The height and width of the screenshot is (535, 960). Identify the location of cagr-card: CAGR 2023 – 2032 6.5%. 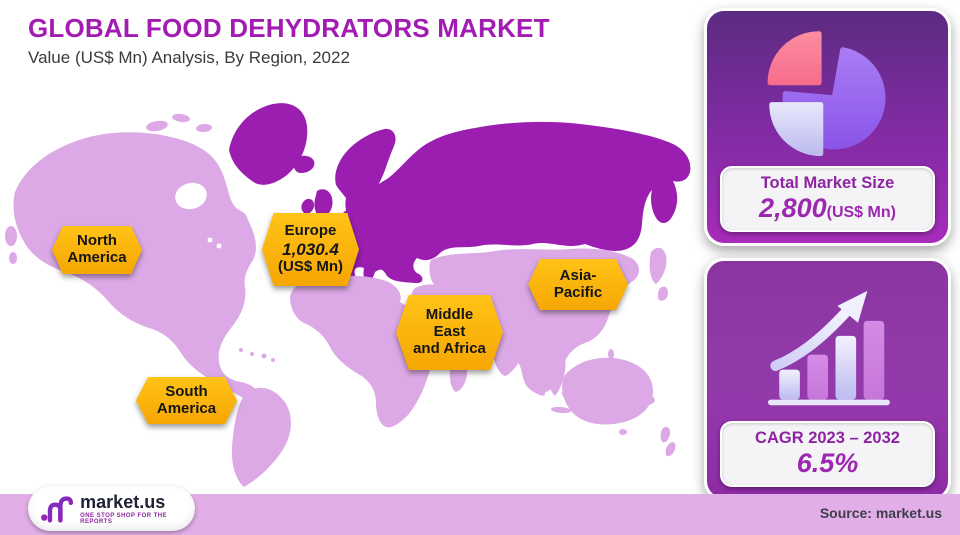
(827, 379).